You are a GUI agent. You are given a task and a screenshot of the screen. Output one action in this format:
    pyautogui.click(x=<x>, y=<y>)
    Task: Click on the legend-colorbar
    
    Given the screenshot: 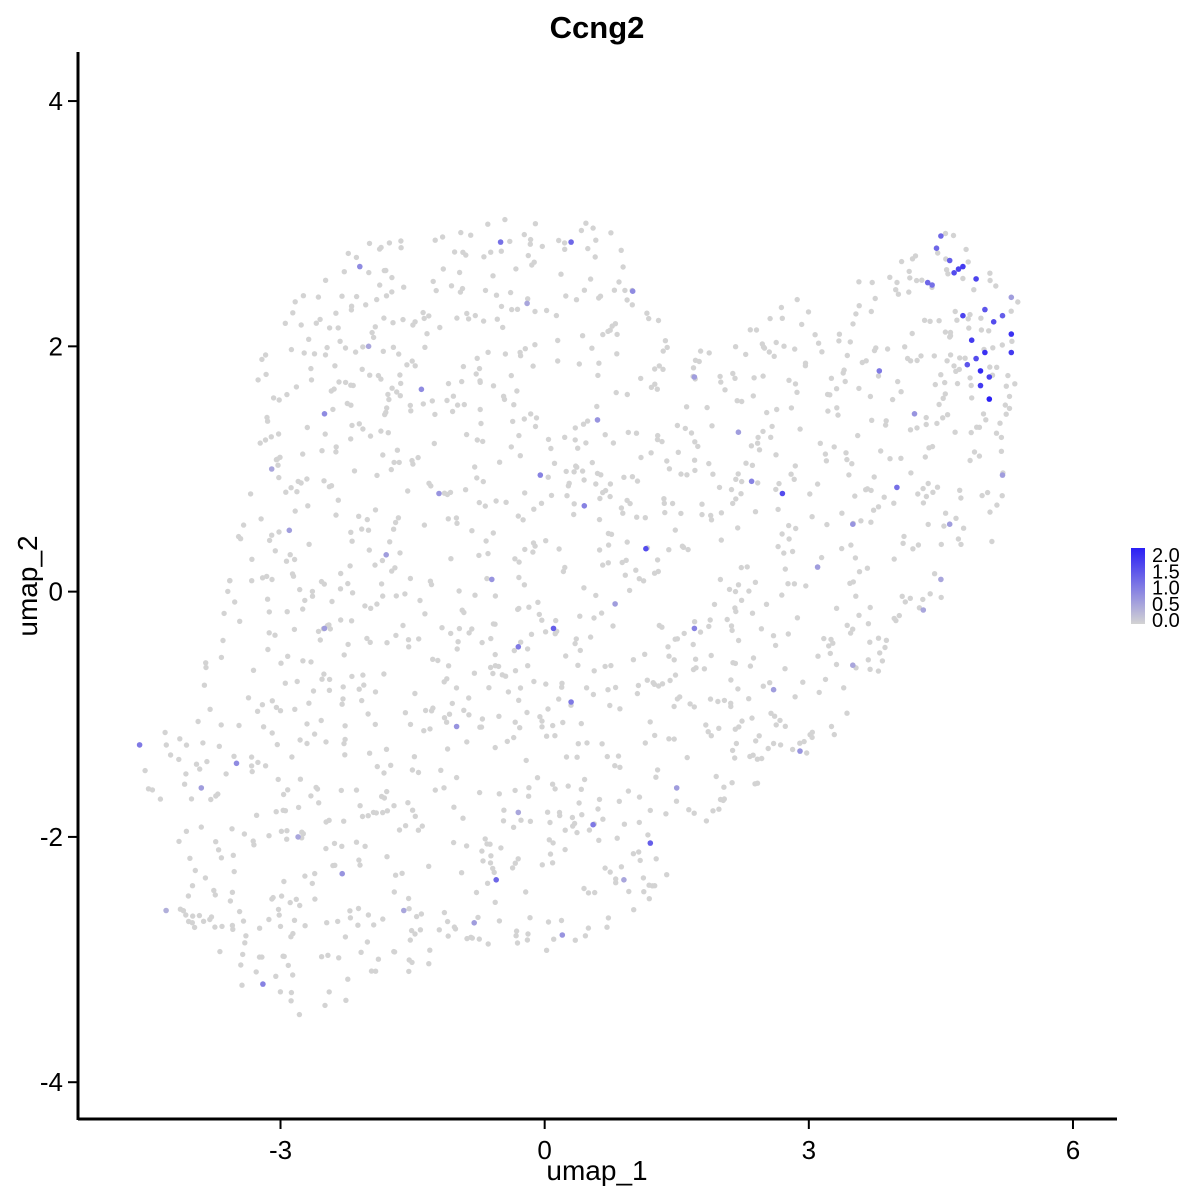 What is the action you would take?
    pyautogui.click(x=1138, y=586)
    